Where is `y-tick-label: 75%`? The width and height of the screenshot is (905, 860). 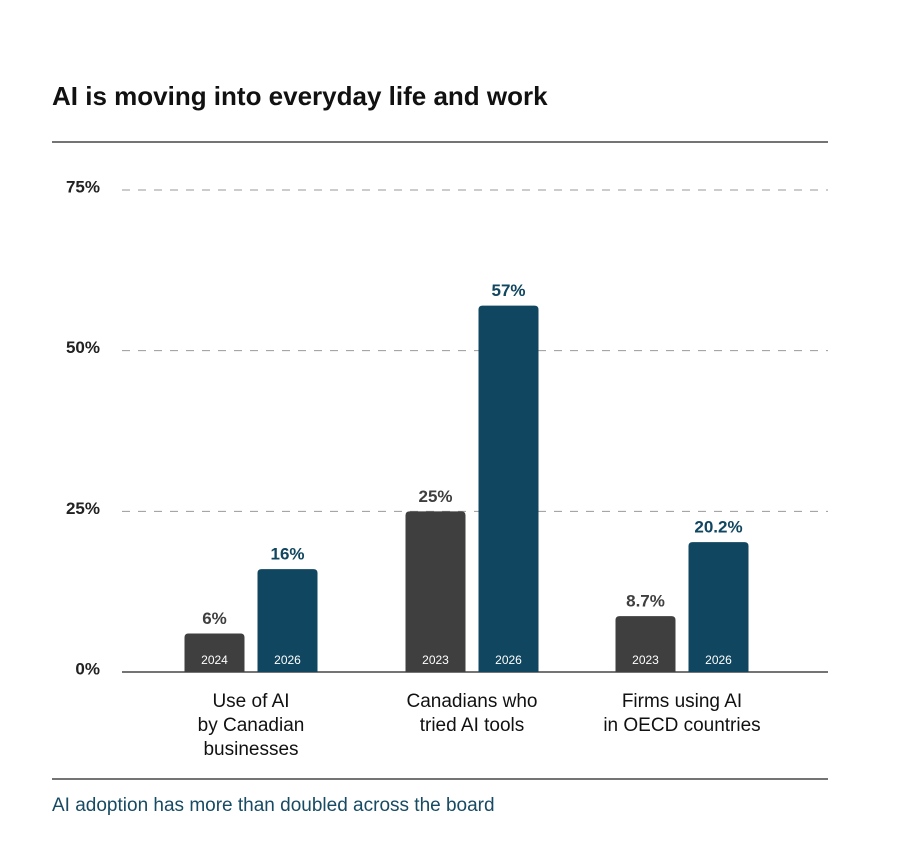 y-tick-label: 75% is located at coordinates (83, 186).